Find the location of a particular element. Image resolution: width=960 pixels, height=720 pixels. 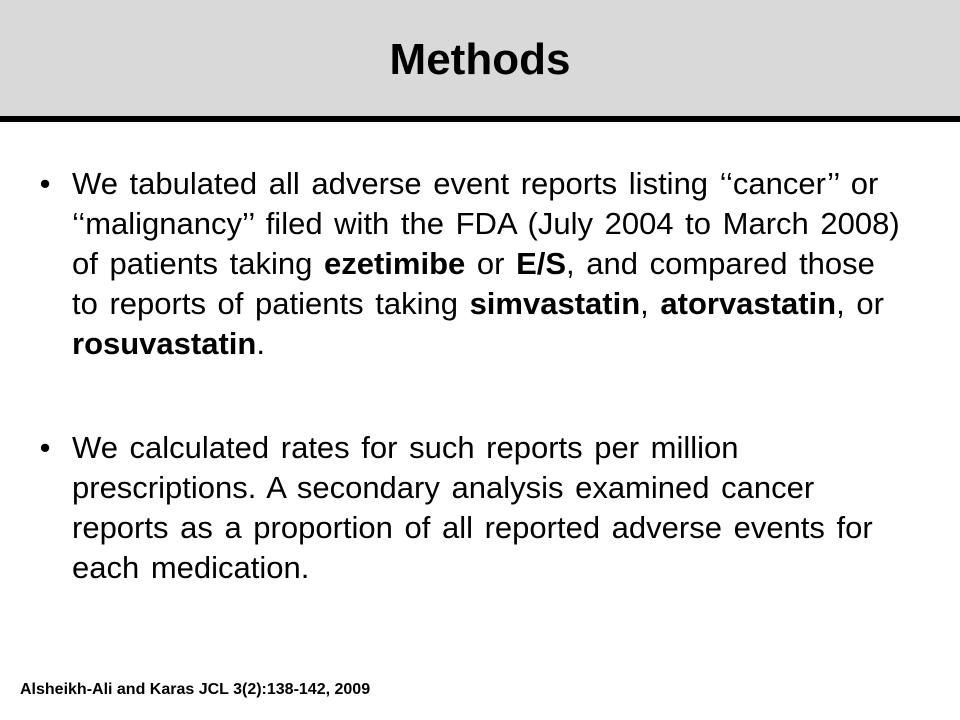

drug-name-es: E/S is located at coordinates (541, 263).